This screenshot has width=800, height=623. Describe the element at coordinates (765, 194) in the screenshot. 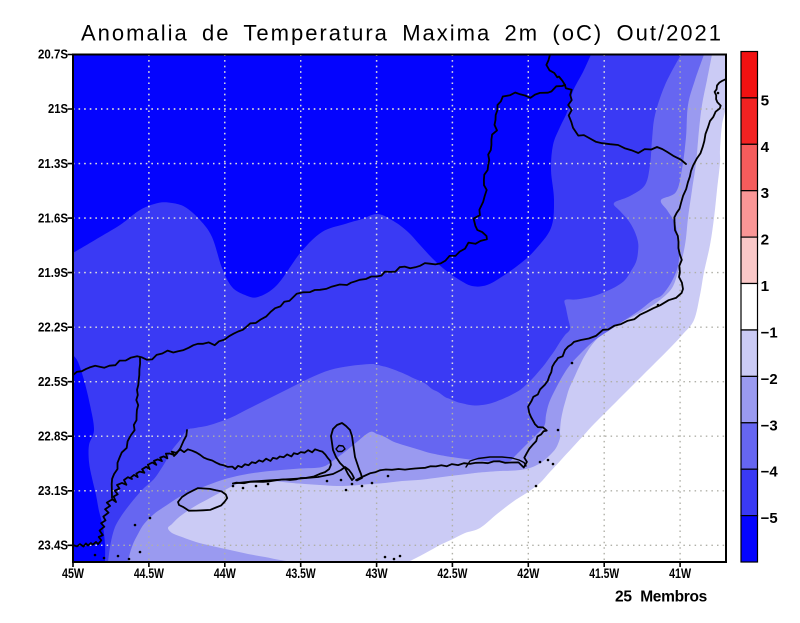

I see `svg-text: 3` at that location.